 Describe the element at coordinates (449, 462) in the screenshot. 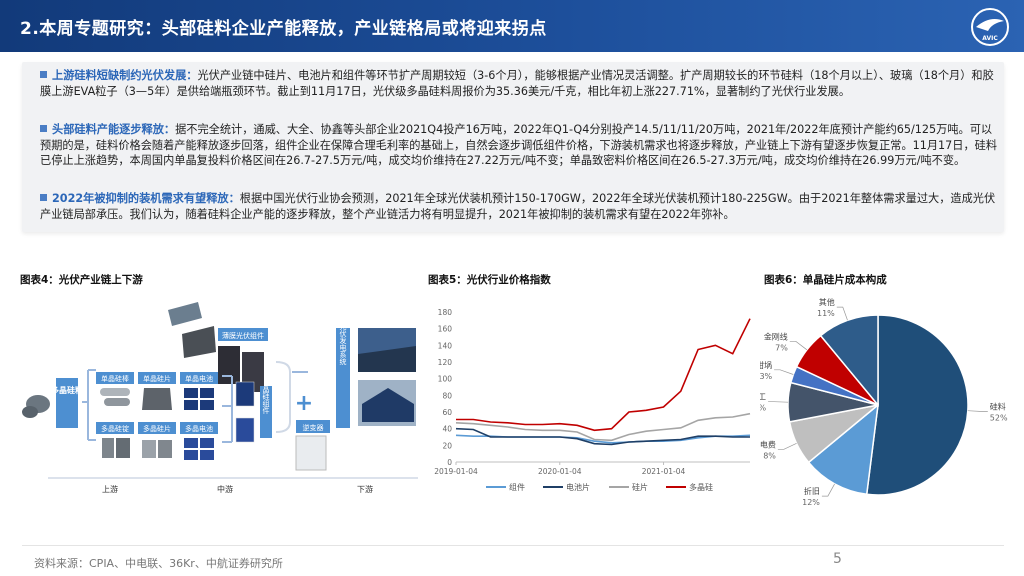

I see `y-tick-label: 0` at that location.